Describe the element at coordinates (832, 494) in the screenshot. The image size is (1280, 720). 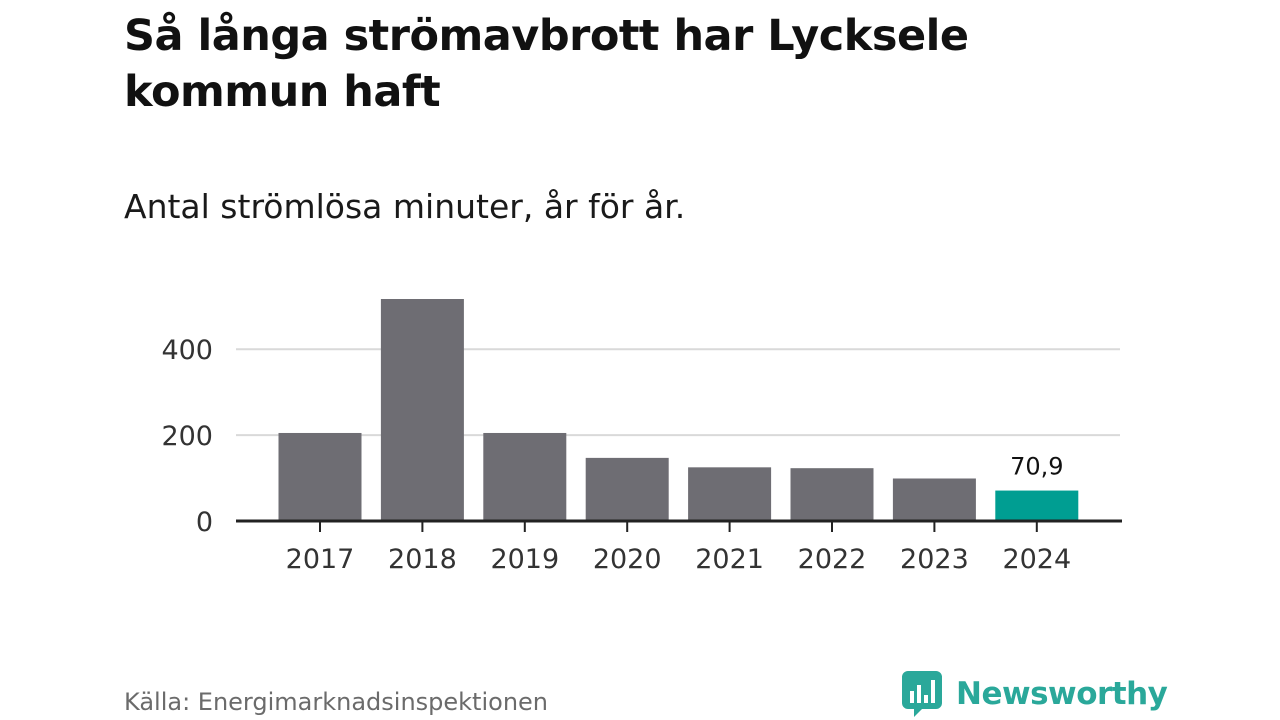
I see `bar-2022` at that location.